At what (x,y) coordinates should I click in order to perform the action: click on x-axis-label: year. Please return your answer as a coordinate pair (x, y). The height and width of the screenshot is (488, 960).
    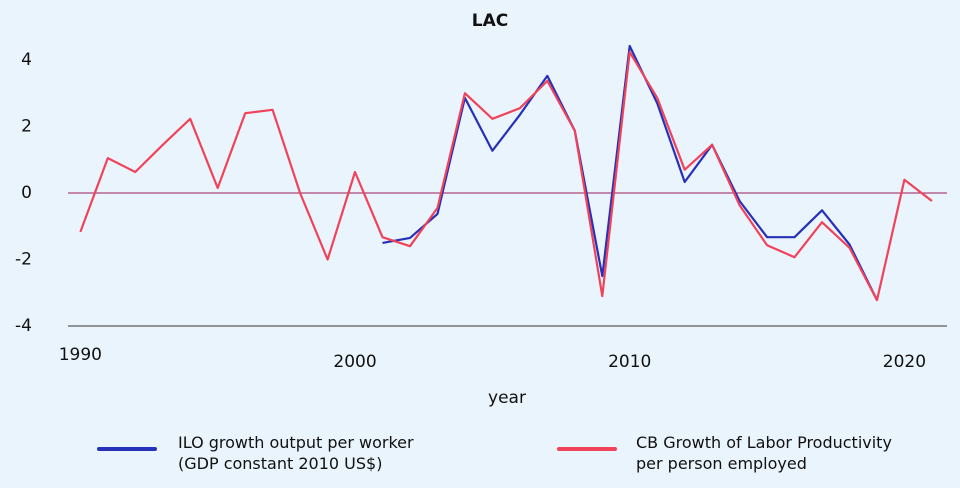
    Looking at the image, I should click on (507, 398).